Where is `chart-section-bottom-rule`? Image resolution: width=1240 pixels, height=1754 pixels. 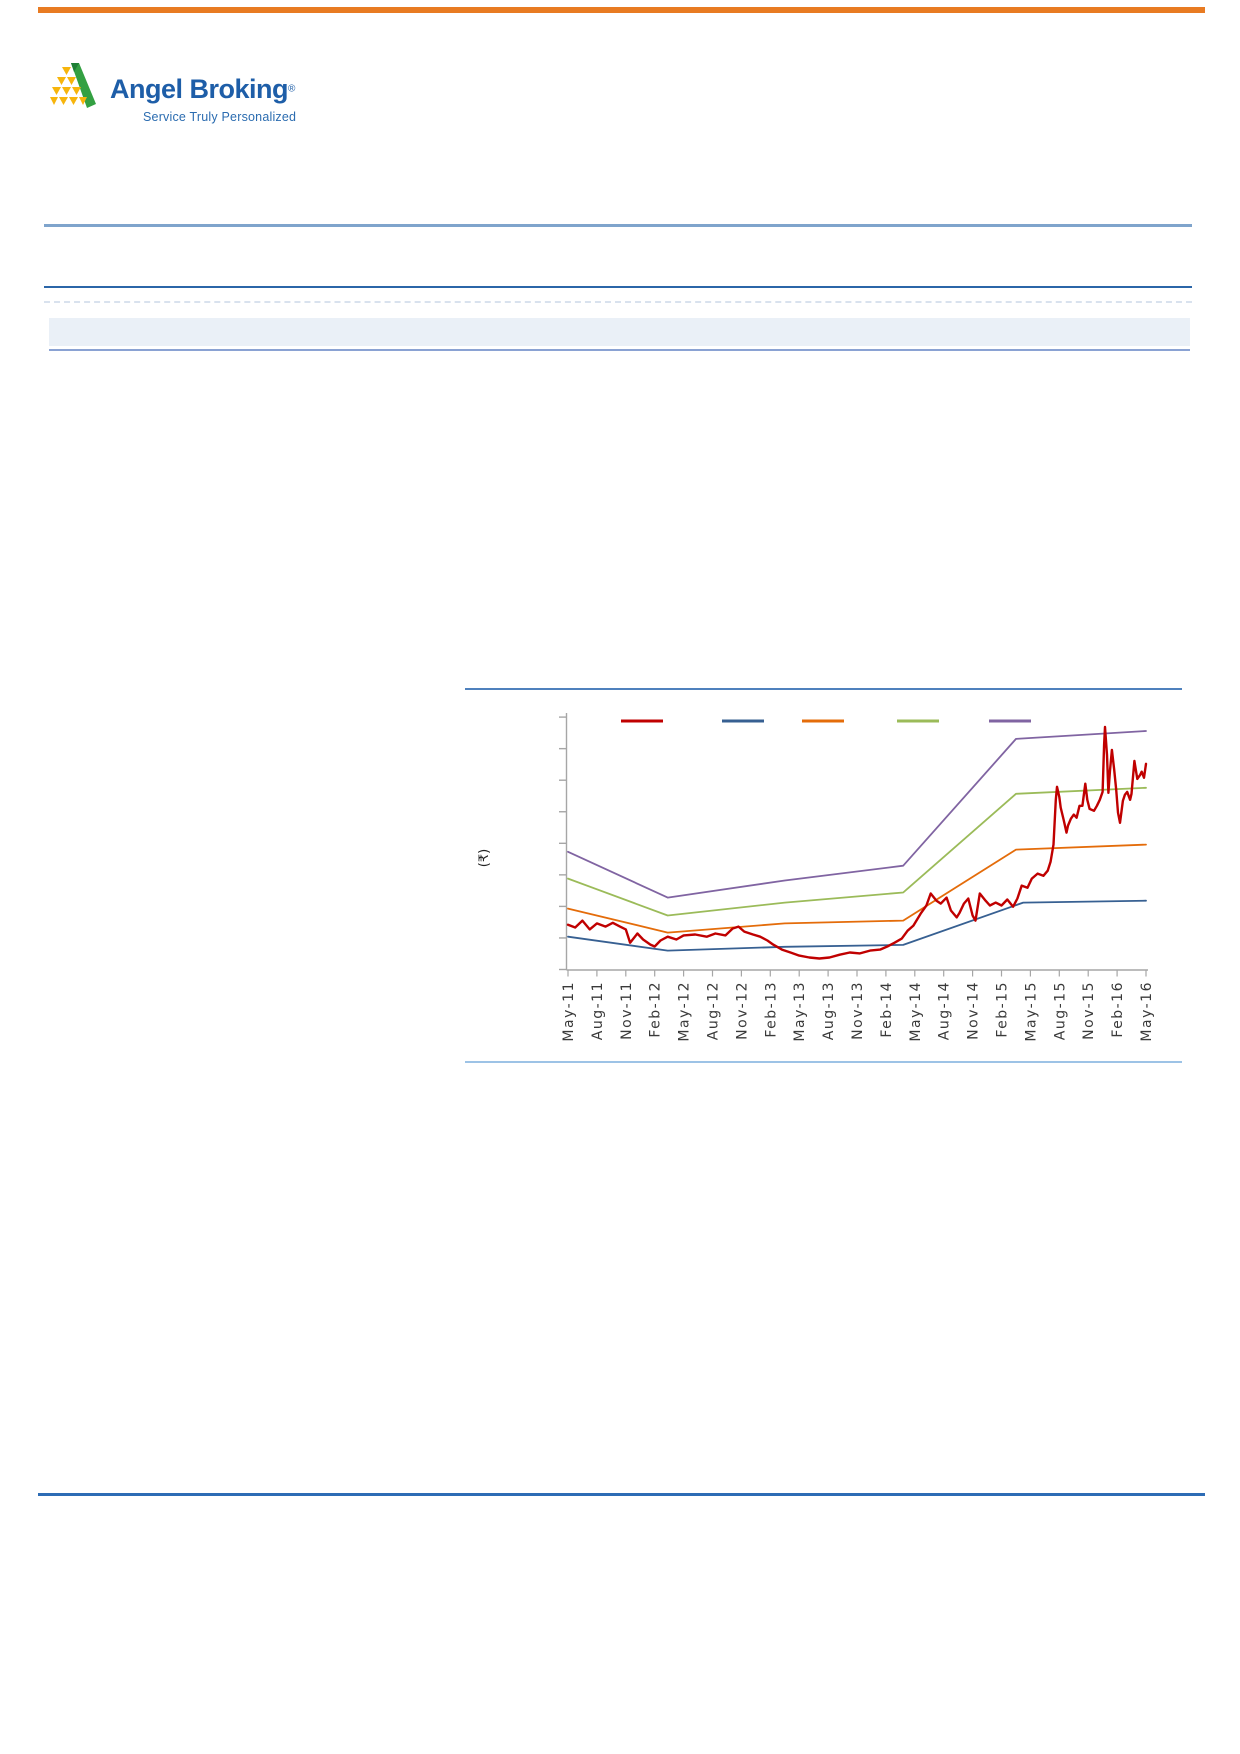
chart-section-bottom-rule is located at coordinates (823, 1062).